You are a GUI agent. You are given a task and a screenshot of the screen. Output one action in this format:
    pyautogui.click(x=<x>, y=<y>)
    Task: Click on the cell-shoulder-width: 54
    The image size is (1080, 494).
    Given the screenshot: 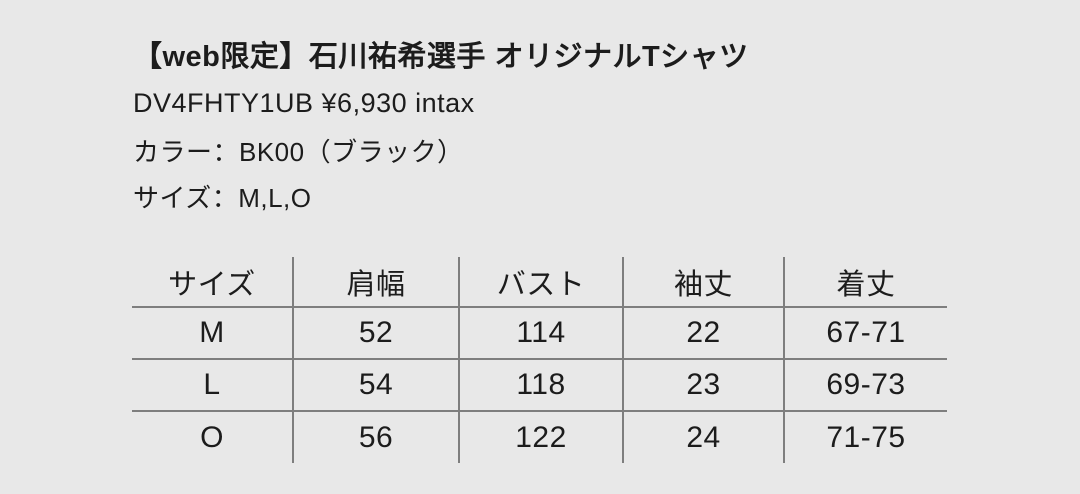 What is the action you would take?
    pyautogui.click(x=376, y=385)
    